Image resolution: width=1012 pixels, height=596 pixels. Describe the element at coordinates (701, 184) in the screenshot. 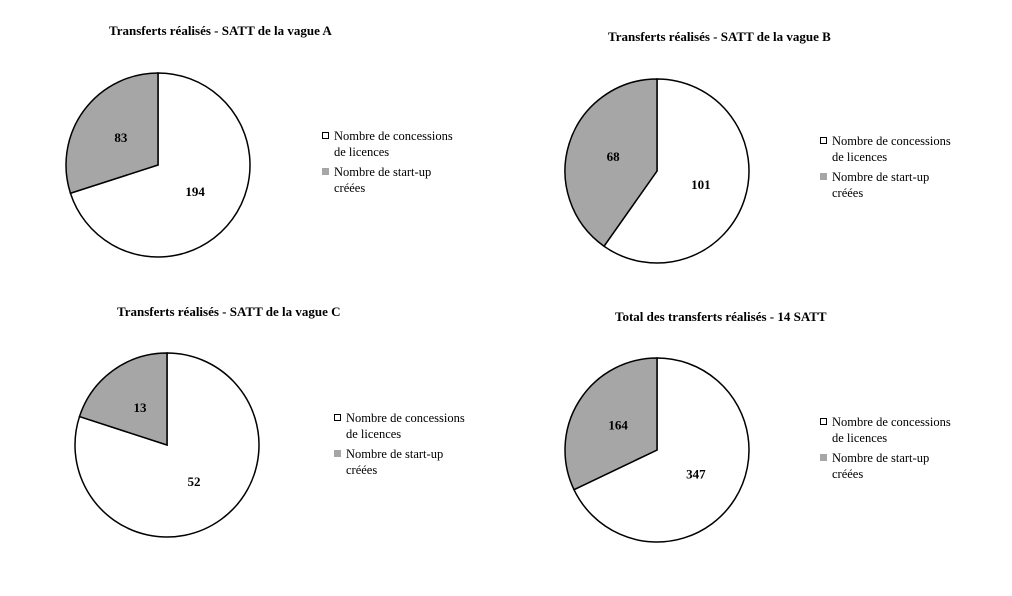

I see `data-label: 101` at that location.